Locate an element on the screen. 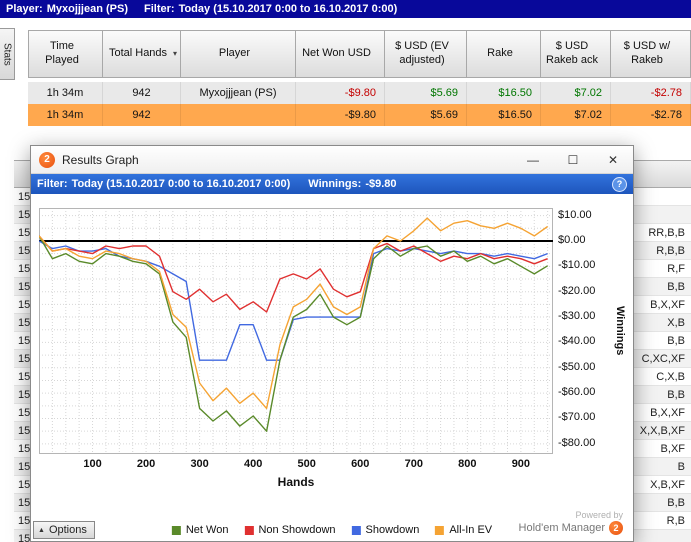 The image size is (691, 542). y-tick-label: -$60.00 is located at coordinates (577, 392).